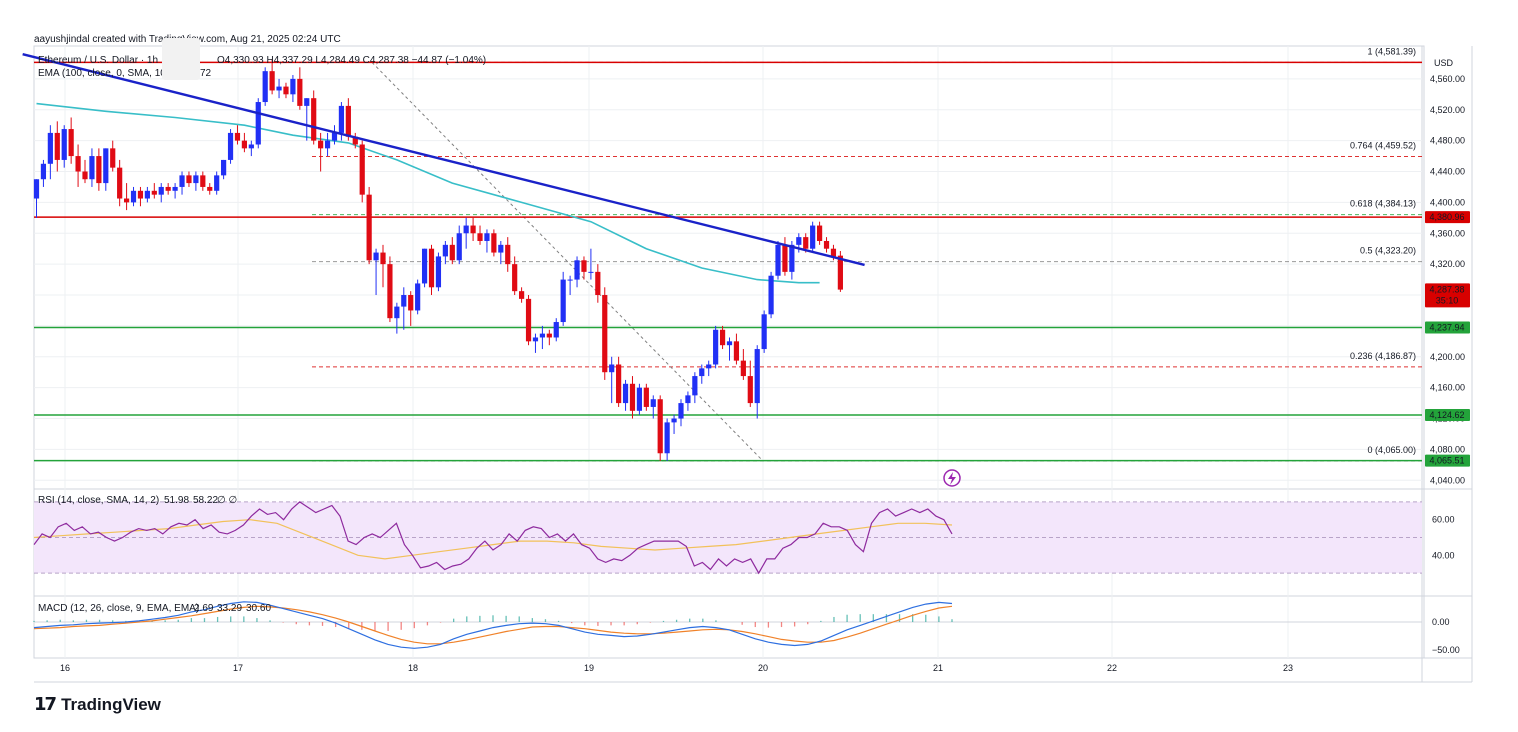  What do you see at coordinates (111, 704) in the screenshot?
I see `brand-name: TradingView` at bounding box center [111, 704].